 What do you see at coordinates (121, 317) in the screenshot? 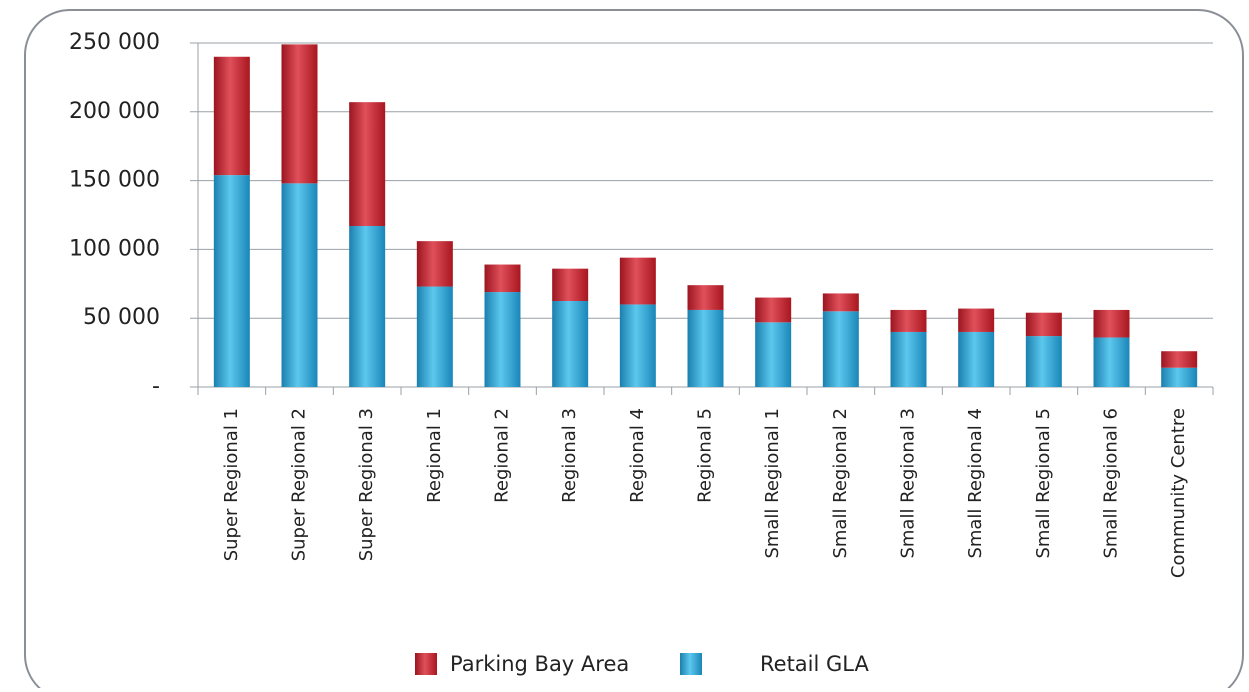
I see `y-tick-label: 50 000` at bounding box center [121, 317].